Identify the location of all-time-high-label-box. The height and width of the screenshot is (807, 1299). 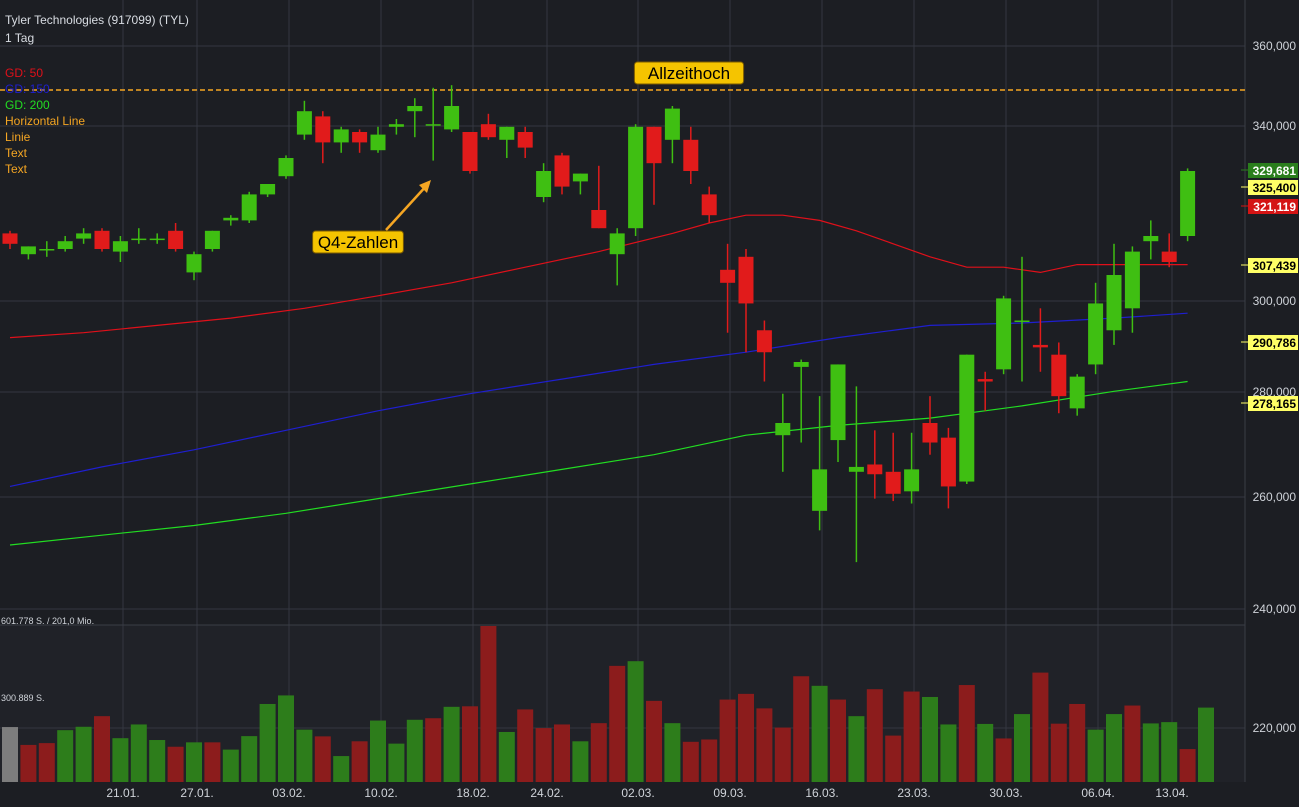
(689, 73).